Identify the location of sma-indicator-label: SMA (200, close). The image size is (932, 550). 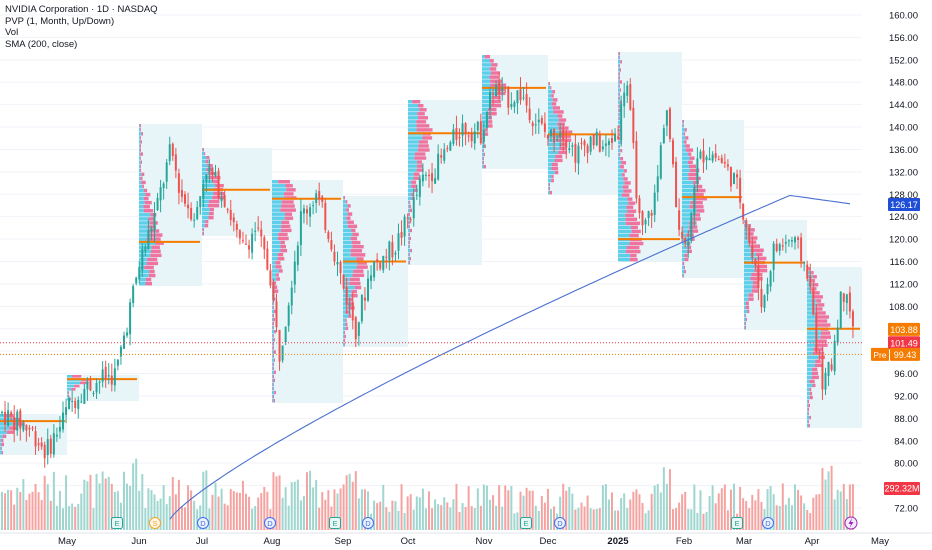
(41, 44).